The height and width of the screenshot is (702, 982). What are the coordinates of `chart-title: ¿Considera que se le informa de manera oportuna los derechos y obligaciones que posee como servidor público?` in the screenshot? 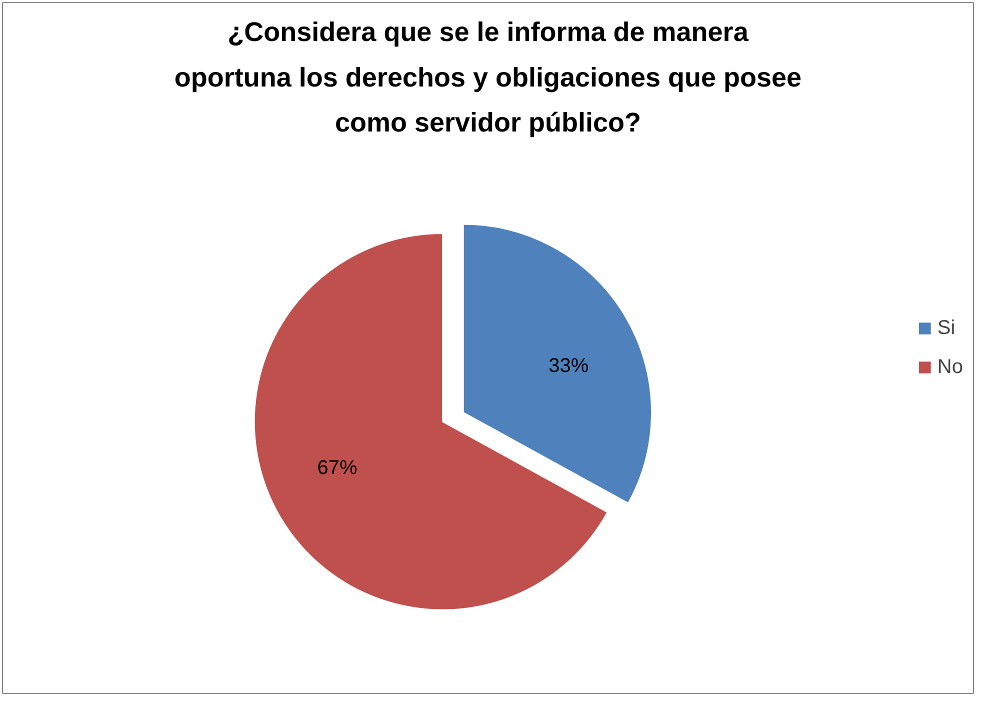 It's located at (488, 77).